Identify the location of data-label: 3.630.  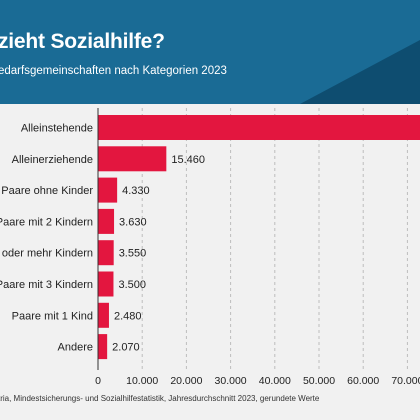
(133, 222).